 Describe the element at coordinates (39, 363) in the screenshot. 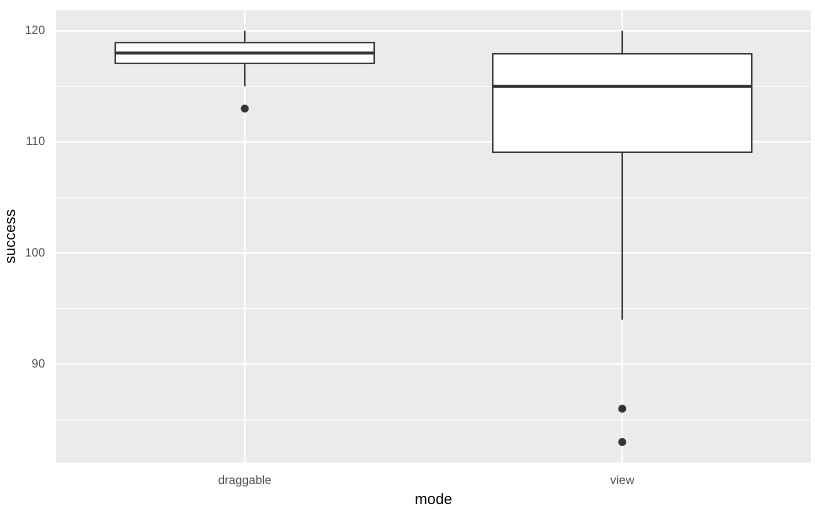

I see `y-tick-label: 90` at that location.